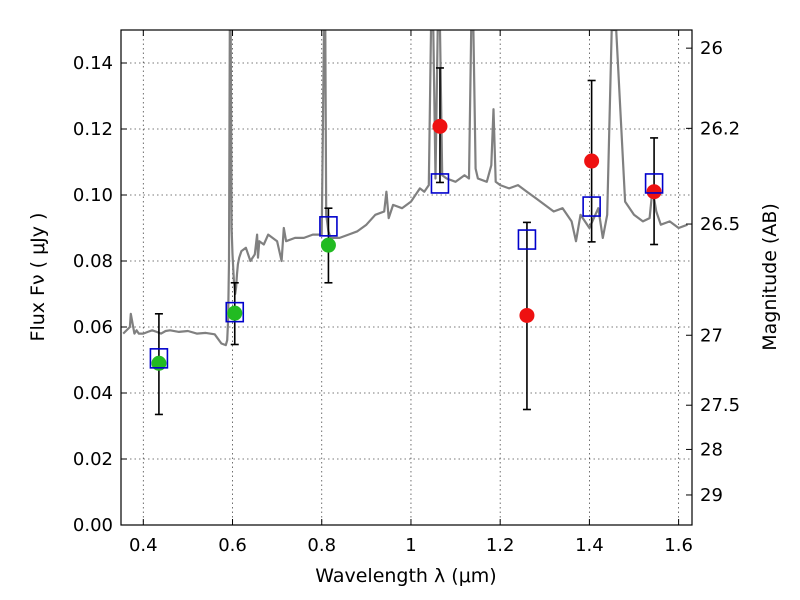 The height and width of the screenshot is (600, 800). Describe the element at coordinates (143, 545) in the screenshot. I see `x-tick-label: 0.4` at that location.